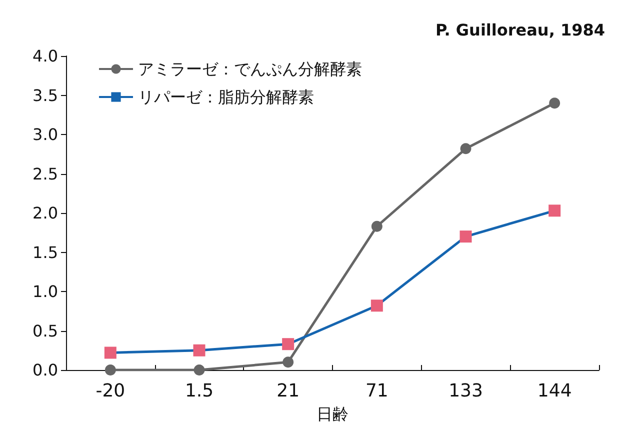 Image resolution: width=627 pixels, height=436 pixels. Describe the element at coordinates (111, 391) in the screenshot. I see `x-tick-label: -20` at that location.